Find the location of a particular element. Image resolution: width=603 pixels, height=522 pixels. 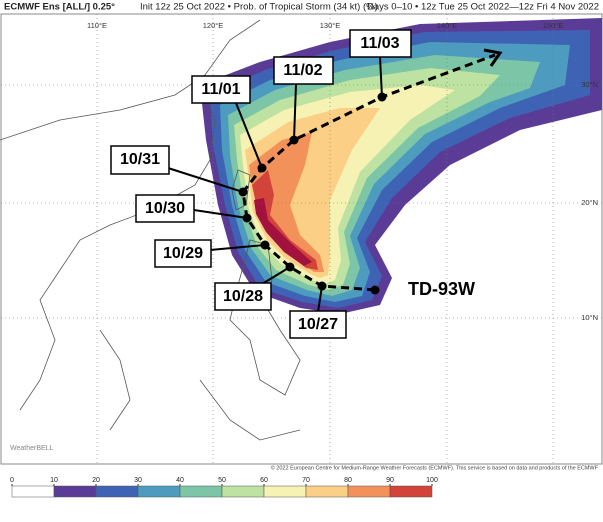

storm-label: TD-93W is located at coordinates (441, 289).